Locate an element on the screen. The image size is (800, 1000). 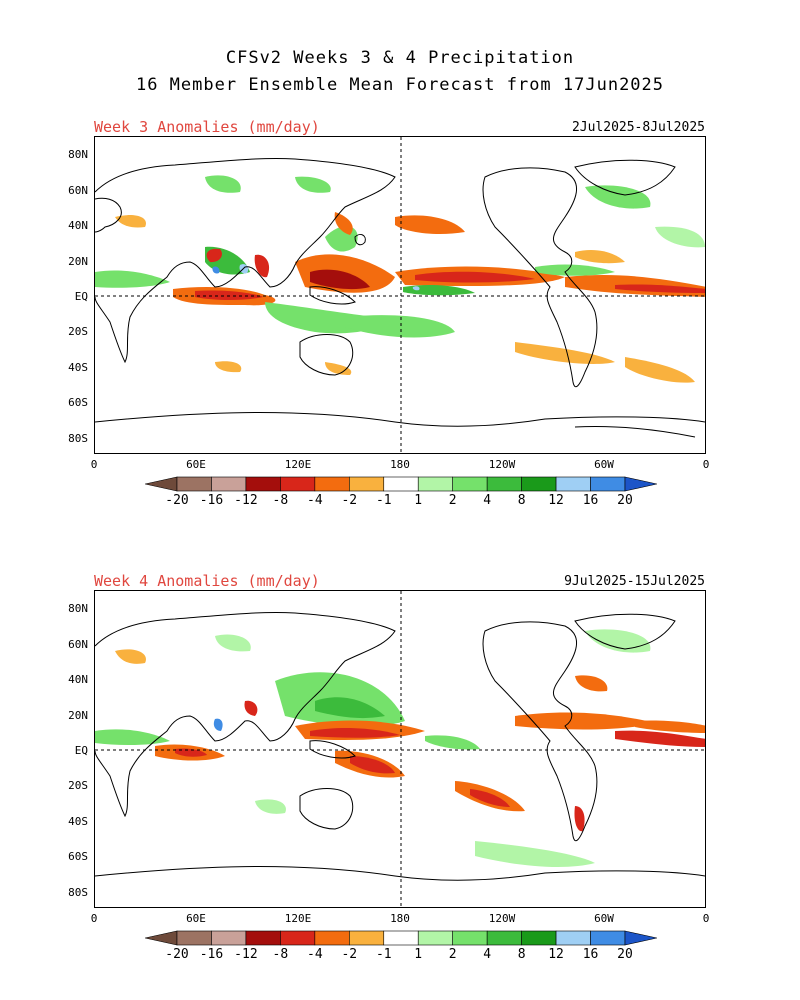
week4-dates: 9Jul2025-15Jul2025 is located at coordinates (634, 581).